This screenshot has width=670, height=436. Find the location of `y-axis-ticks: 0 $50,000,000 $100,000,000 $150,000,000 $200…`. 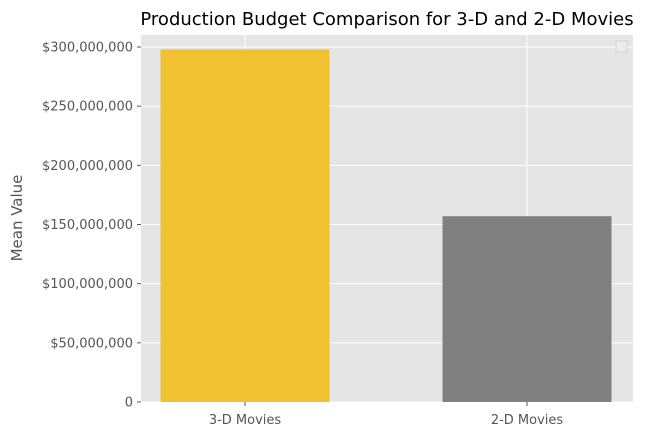

y-axis-ticks: 0 $50,000,000 $100,000,000 $150,000,000 $200… is located at coordinates (91, 226).